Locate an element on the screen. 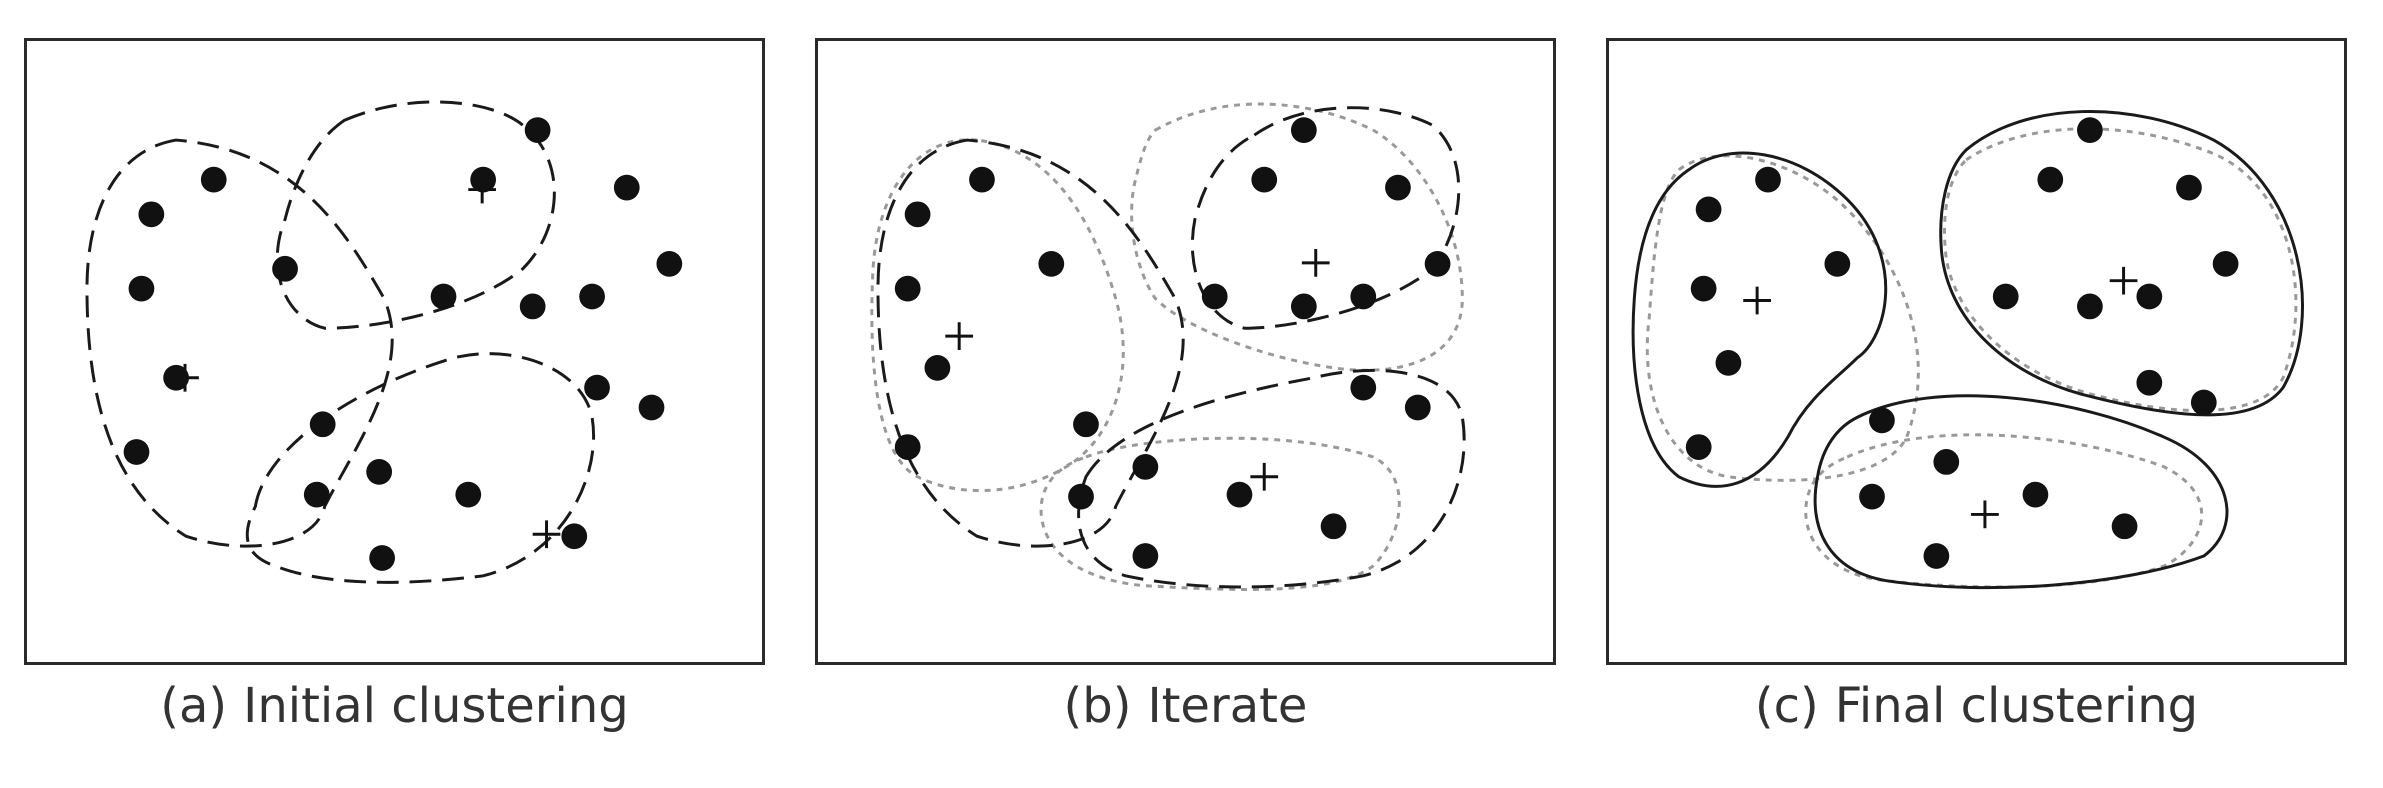 The height and width of the screenshot is (788, 2383). caption-tag: (b) is located at coordinates (1097, 706).